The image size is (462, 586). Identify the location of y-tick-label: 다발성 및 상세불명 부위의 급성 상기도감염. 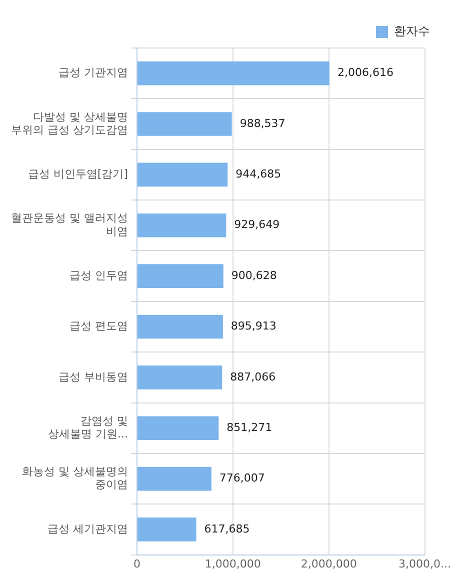
(69, 123).